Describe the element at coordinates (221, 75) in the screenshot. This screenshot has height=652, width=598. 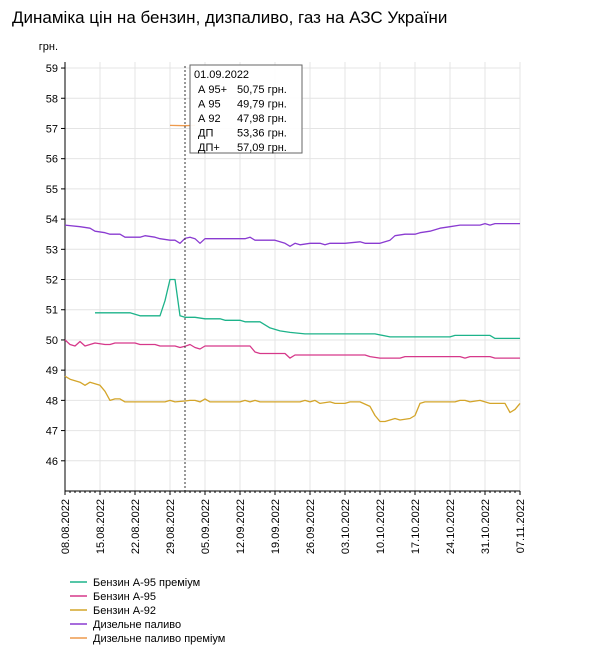
I see `tooltip-date: 01.09.2022` at that location.